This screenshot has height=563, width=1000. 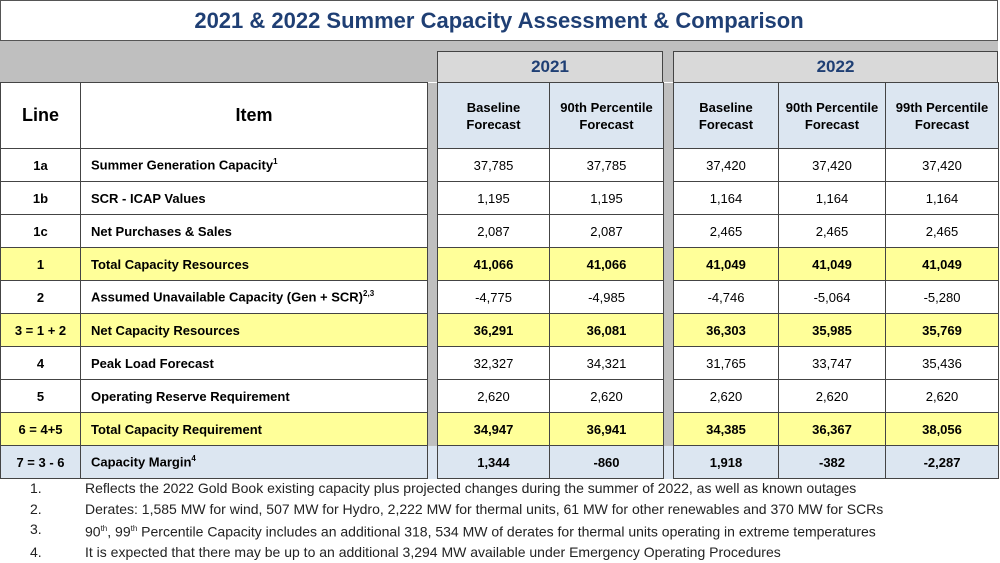 I want to click on value-cell: -5,064, so click(x=832, y=297).